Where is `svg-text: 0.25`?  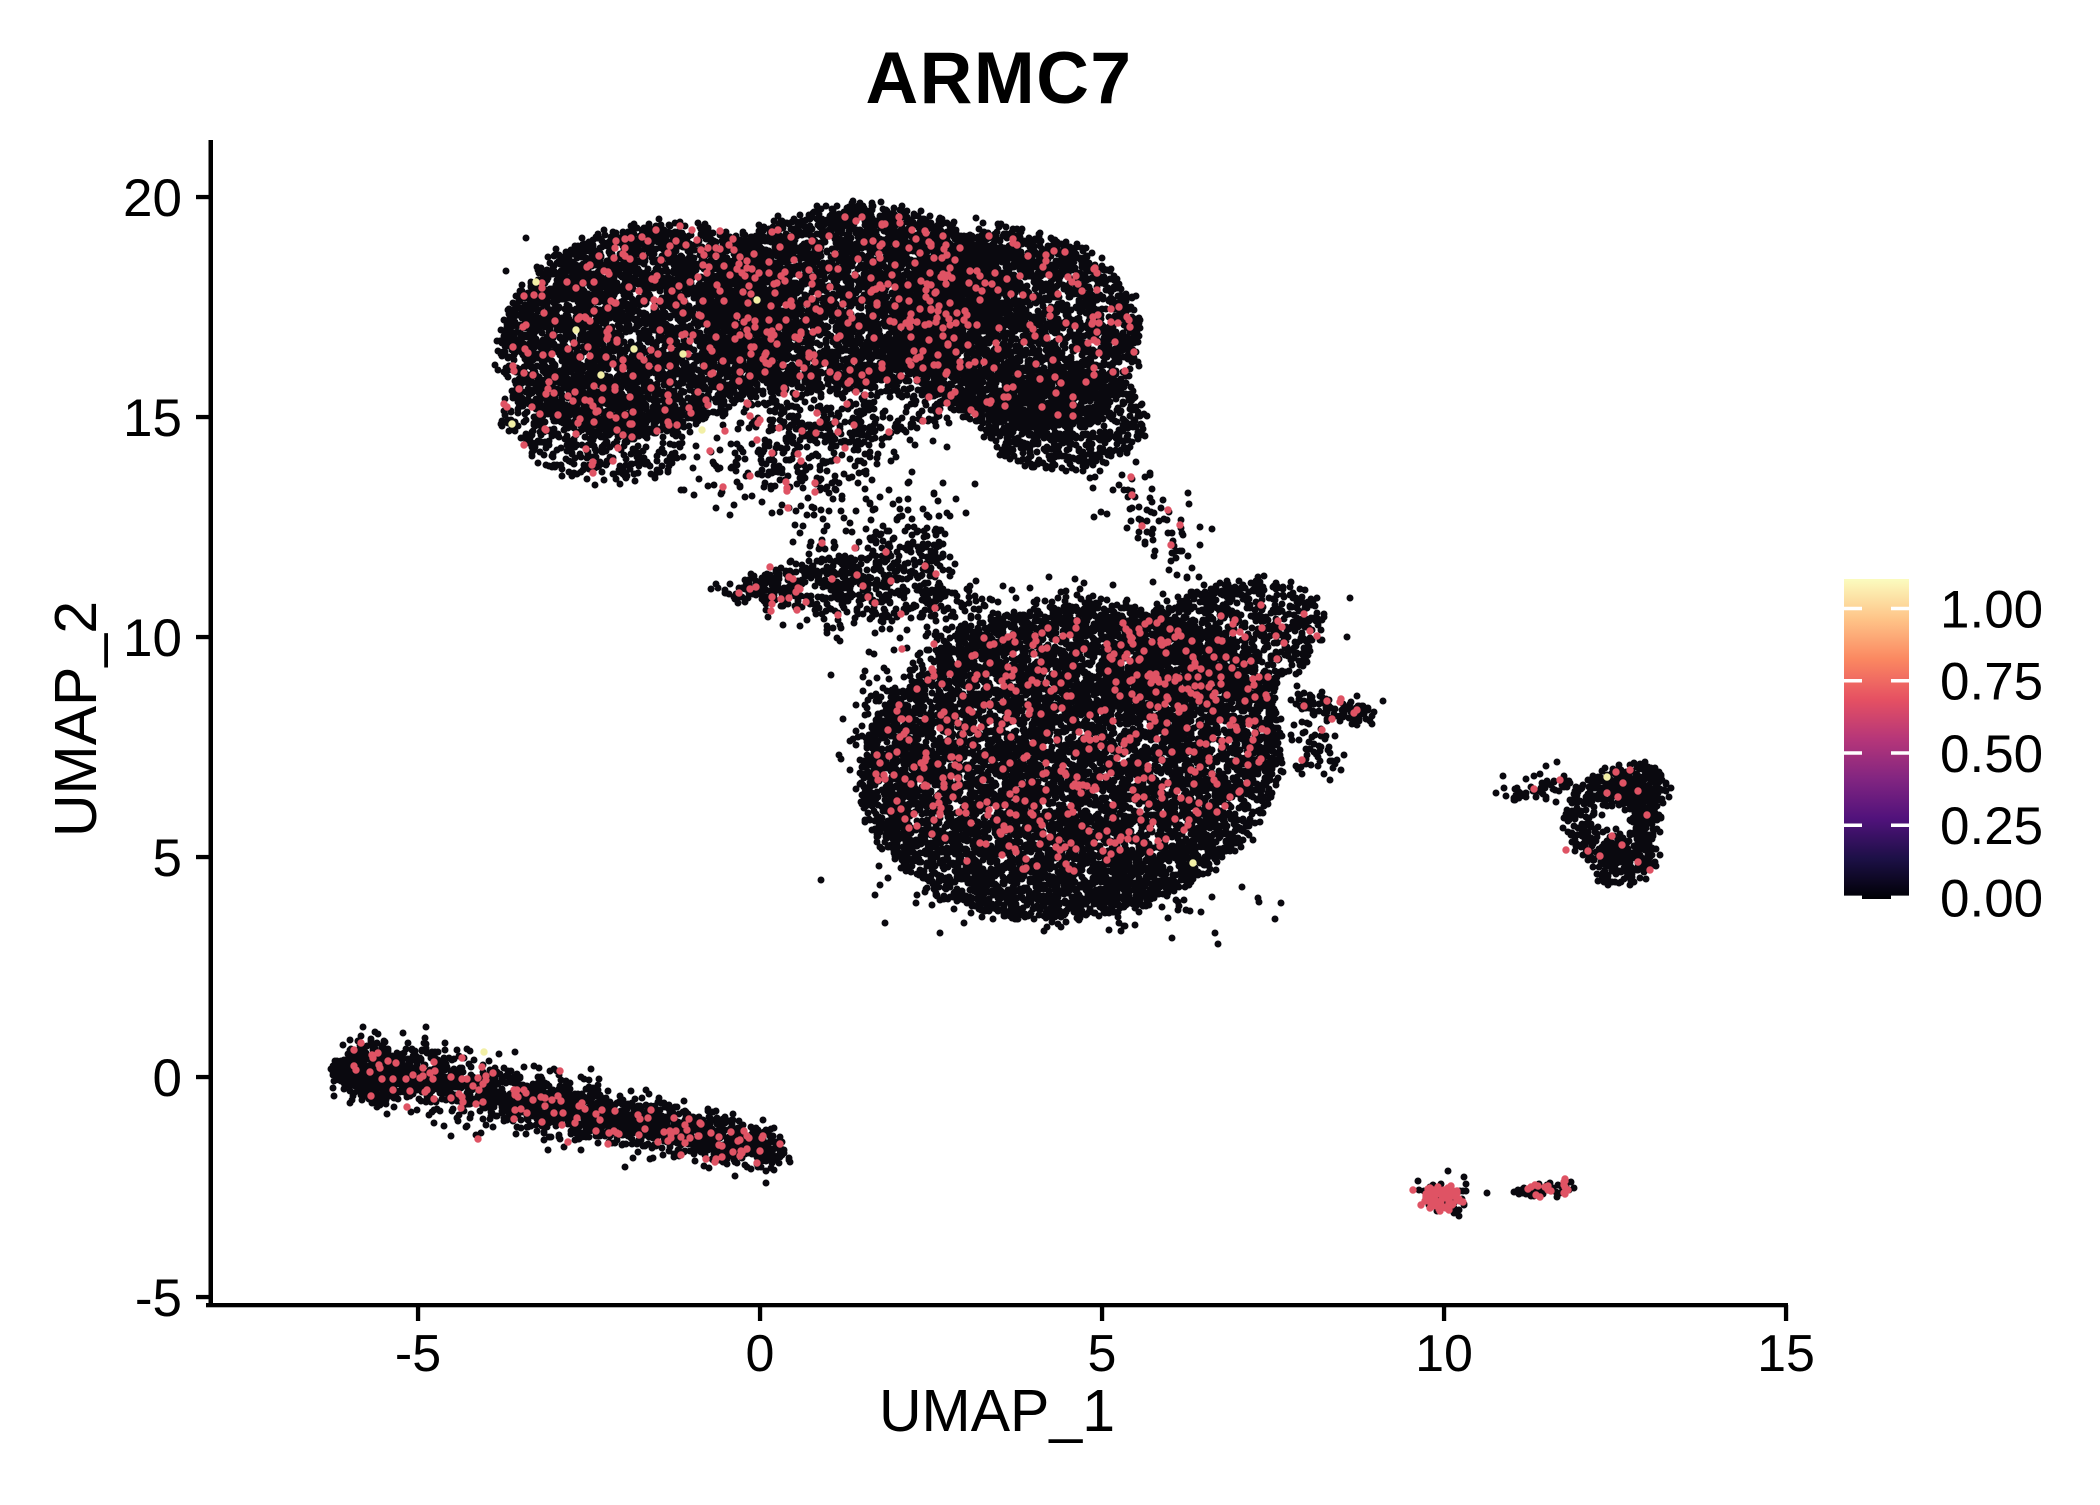 svg-text: 0.25 is located at coordinates (1991, 826).